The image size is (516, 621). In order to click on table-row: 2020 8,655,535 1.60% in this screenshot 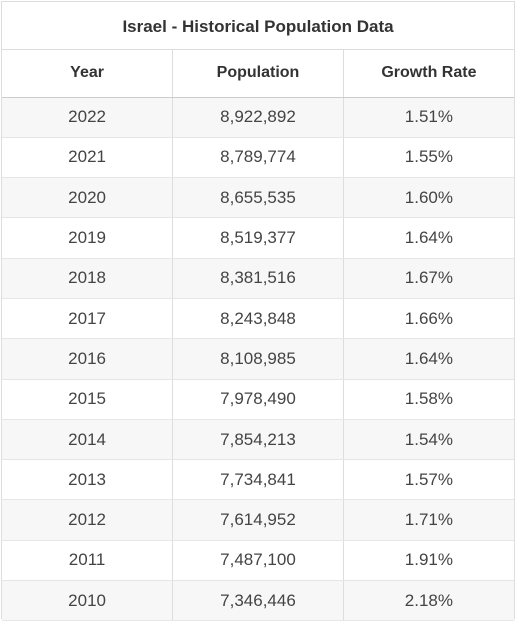, I will do `click(258, 198)`.